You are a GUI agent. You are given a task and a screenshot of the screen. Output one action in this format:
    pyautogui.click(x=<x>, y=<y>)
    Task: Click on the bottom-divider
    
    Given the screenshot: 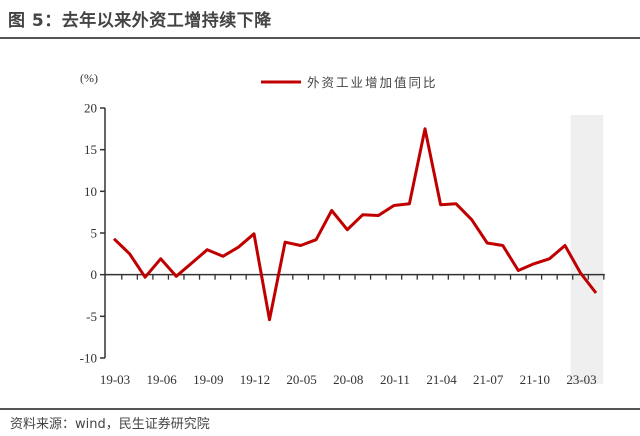 What is the action you would take?
    pyautogui.click(x=320, y=409)
    